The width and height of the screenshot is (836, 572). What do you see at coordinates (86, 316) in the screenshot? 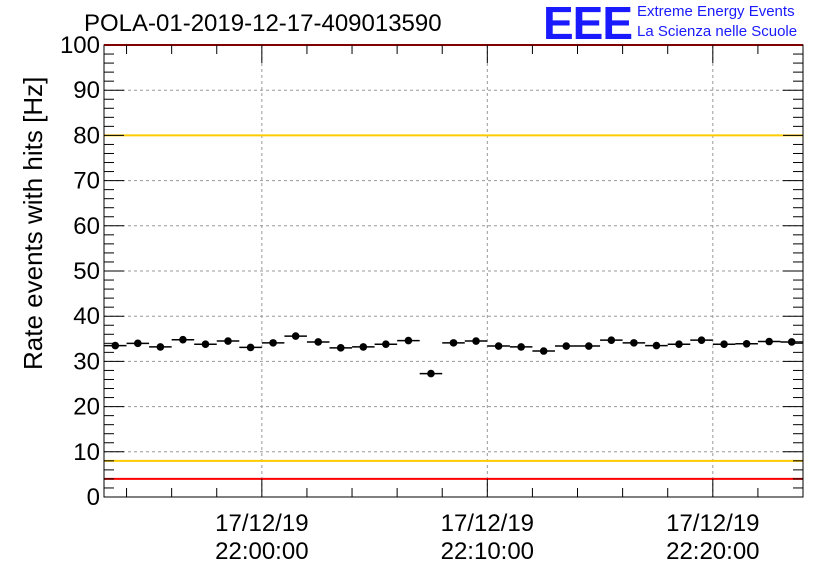
I see `y-tick-label: 40` at bounding box center [86, 316].